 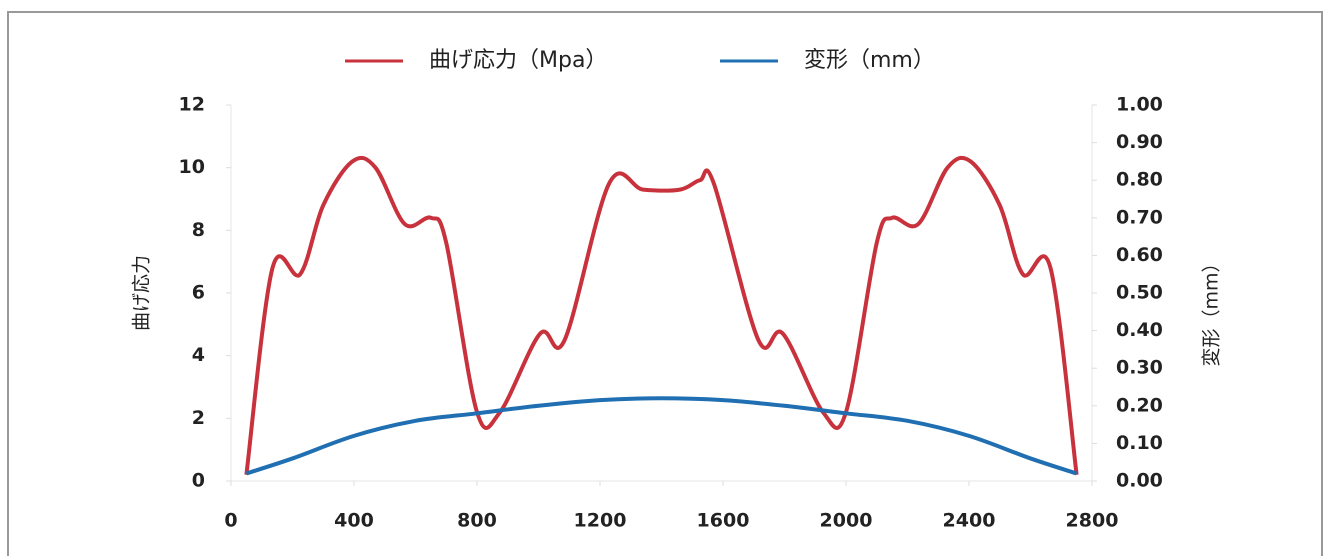 What do you see at coordinates (1139, 481) in the screenshot?
I see `y2-tick-label: 0.00` at bounding box center [1139, 481].